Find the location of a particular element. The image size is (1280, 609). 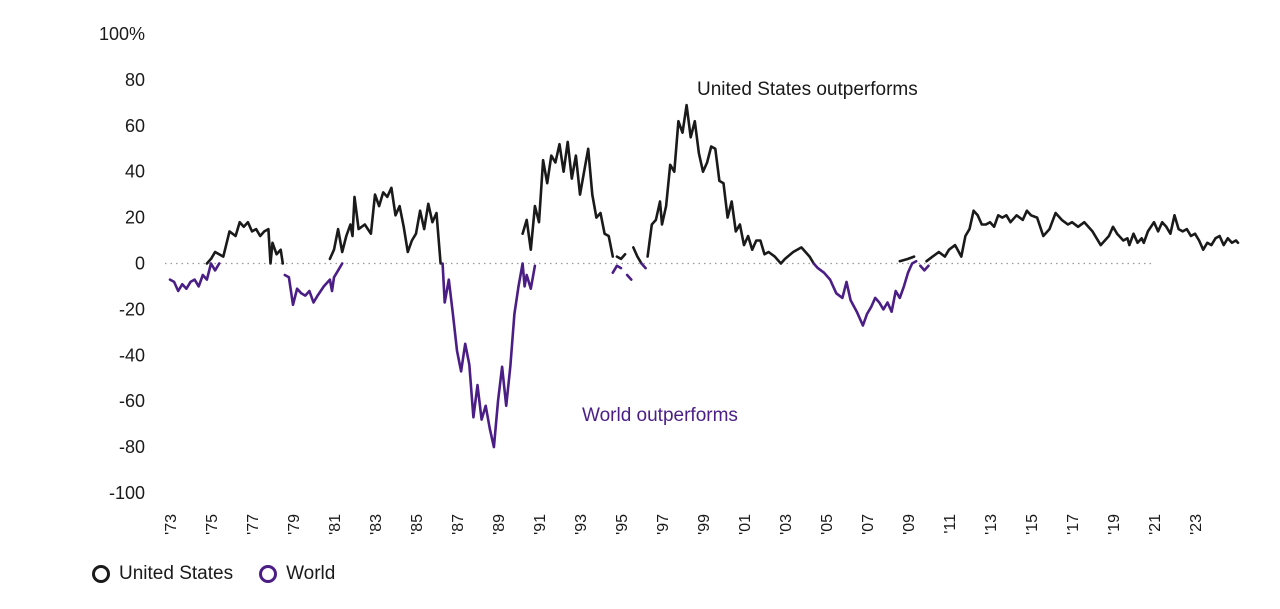

x-tick-label: '15 is located at coordinates (1032, 524).